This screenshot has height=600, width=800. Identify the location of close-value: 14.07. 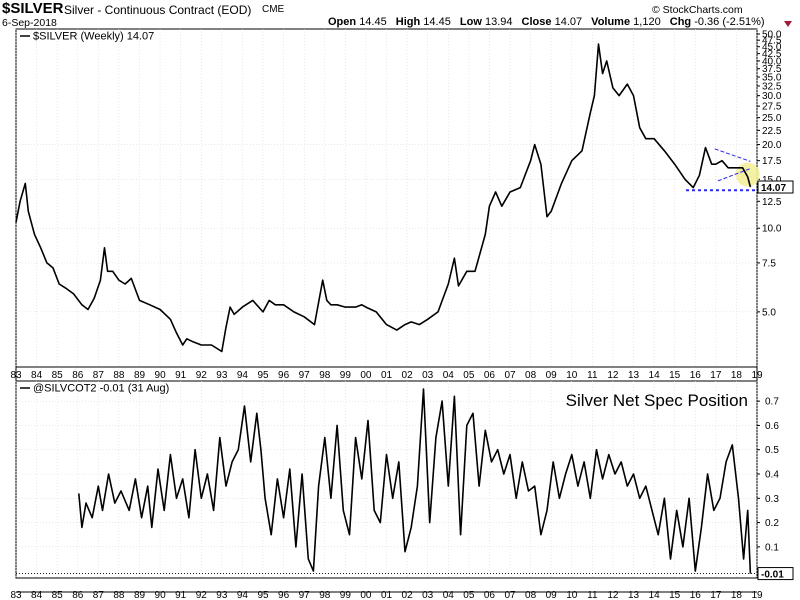
(568, 22).